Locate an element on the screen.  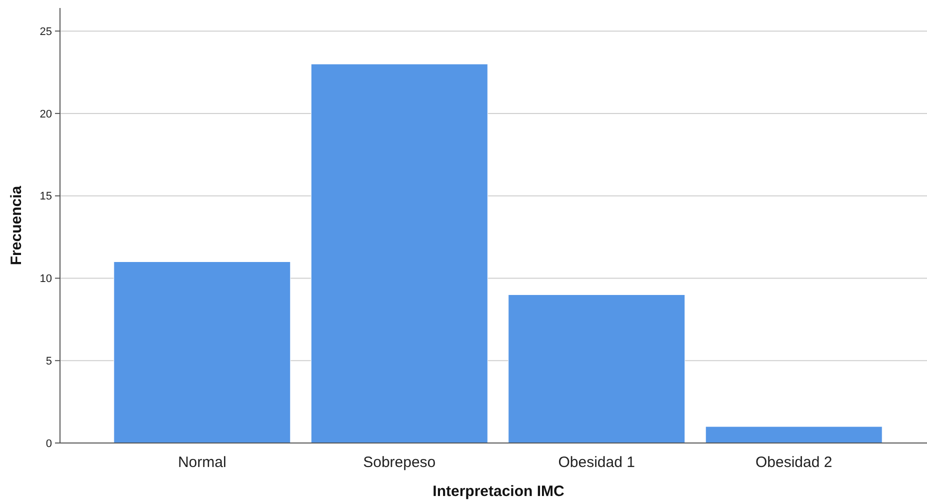
y-tick-label: 5 is located at coordinates (49, 361).